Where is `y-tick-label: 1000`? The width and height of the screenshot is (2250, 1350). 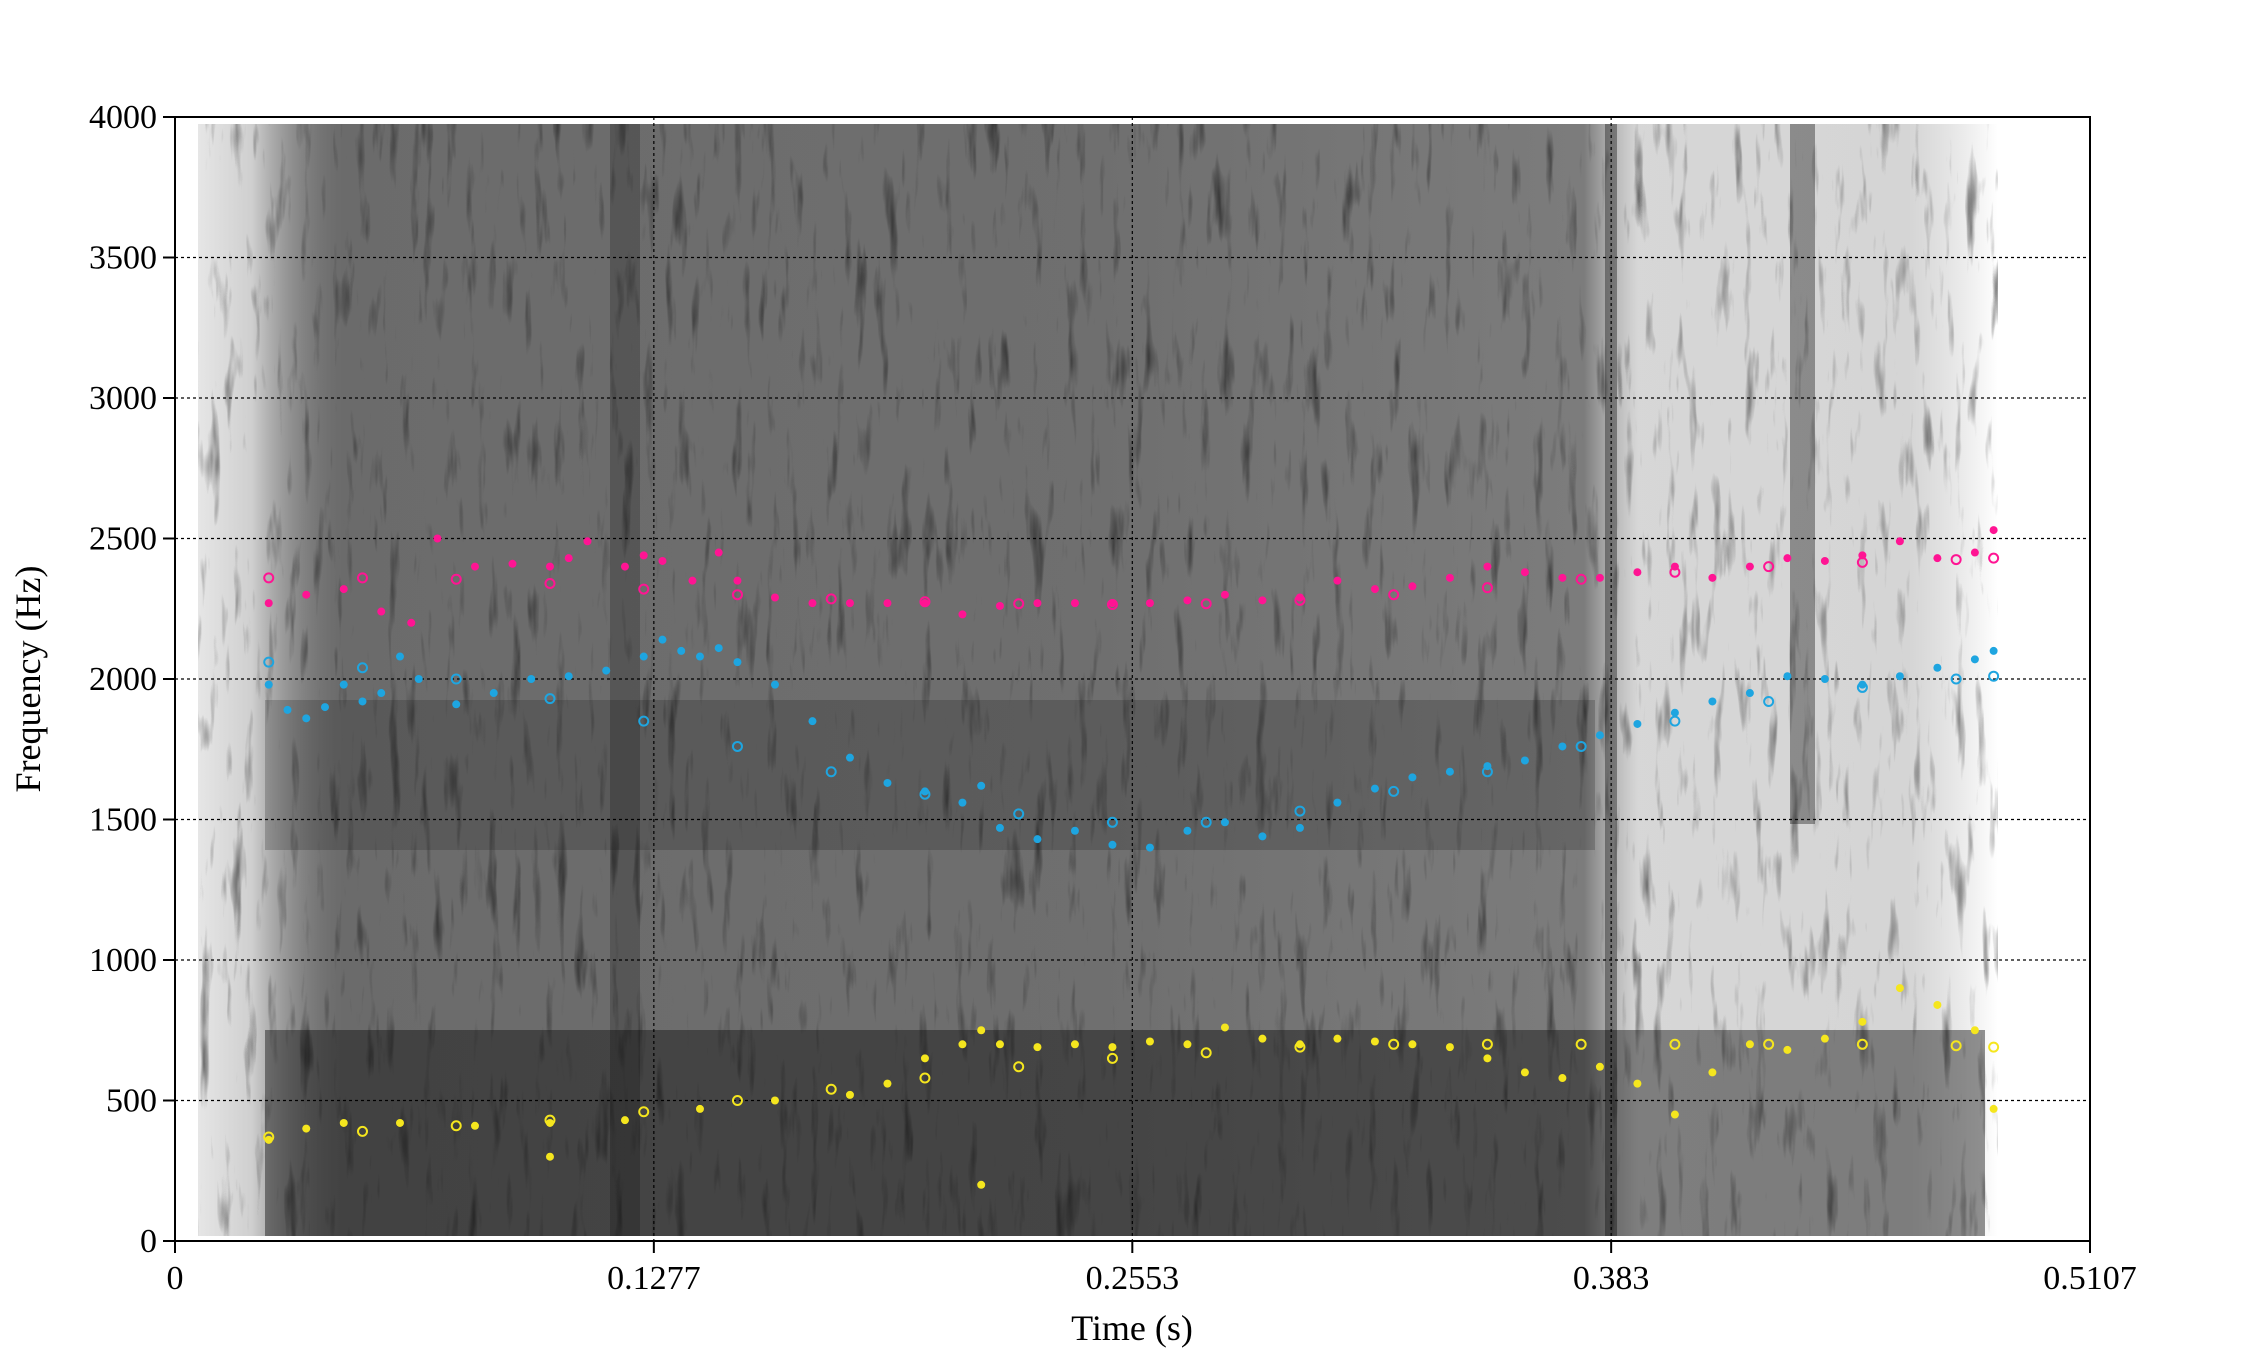 y-tick-label: 1000 is located at coordinates (123, 960).